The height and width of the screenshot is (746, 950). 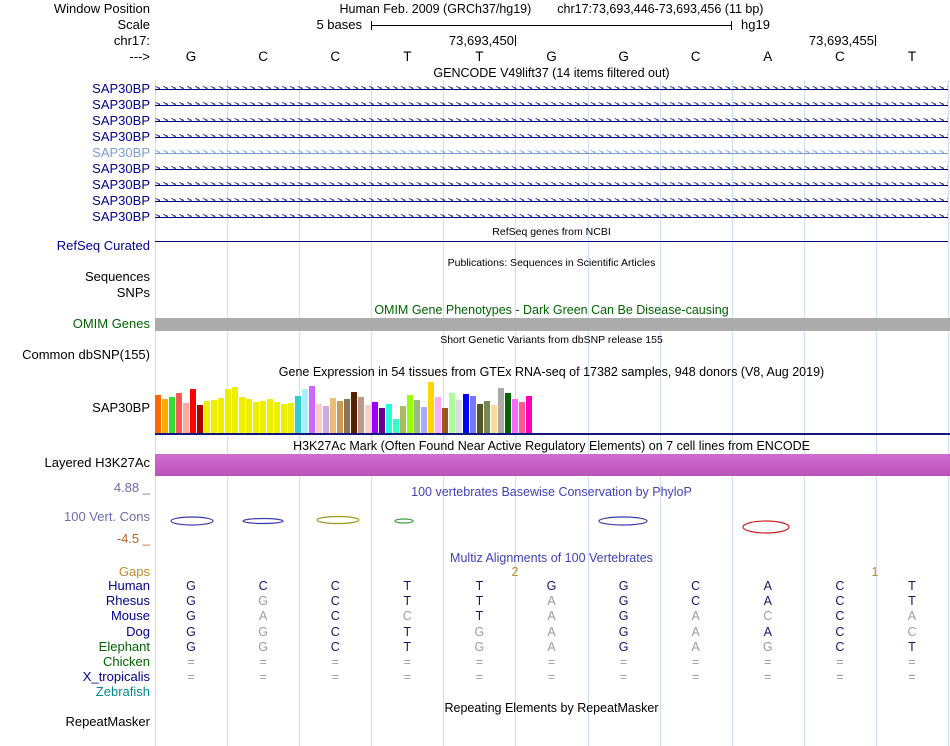 What do you see at coordinates (552, 324) in the screenshot?
I see `omim-genes-track` at bounding box center [552, 324].